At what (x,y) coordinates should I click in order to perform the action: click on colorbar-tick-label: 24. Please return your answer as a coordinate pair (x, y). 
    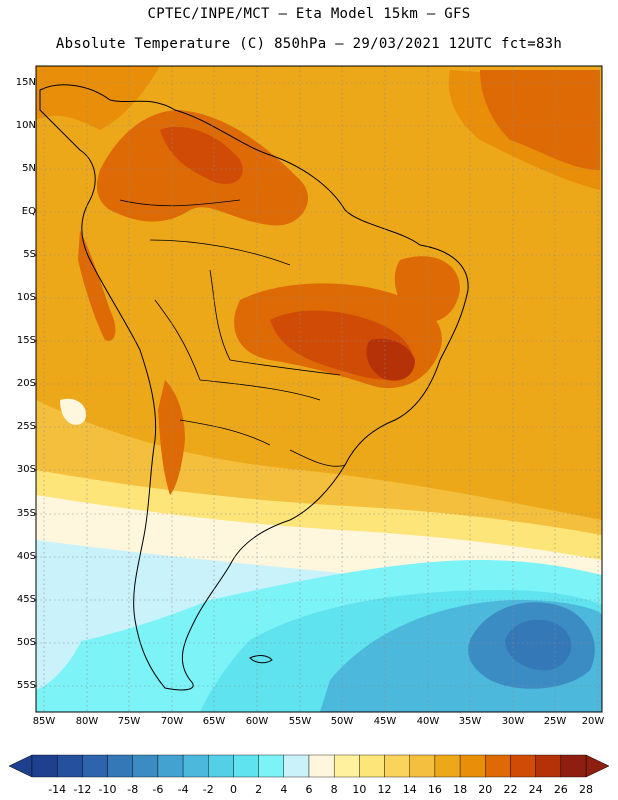
    Looking at the image, I should click on (535, 789).